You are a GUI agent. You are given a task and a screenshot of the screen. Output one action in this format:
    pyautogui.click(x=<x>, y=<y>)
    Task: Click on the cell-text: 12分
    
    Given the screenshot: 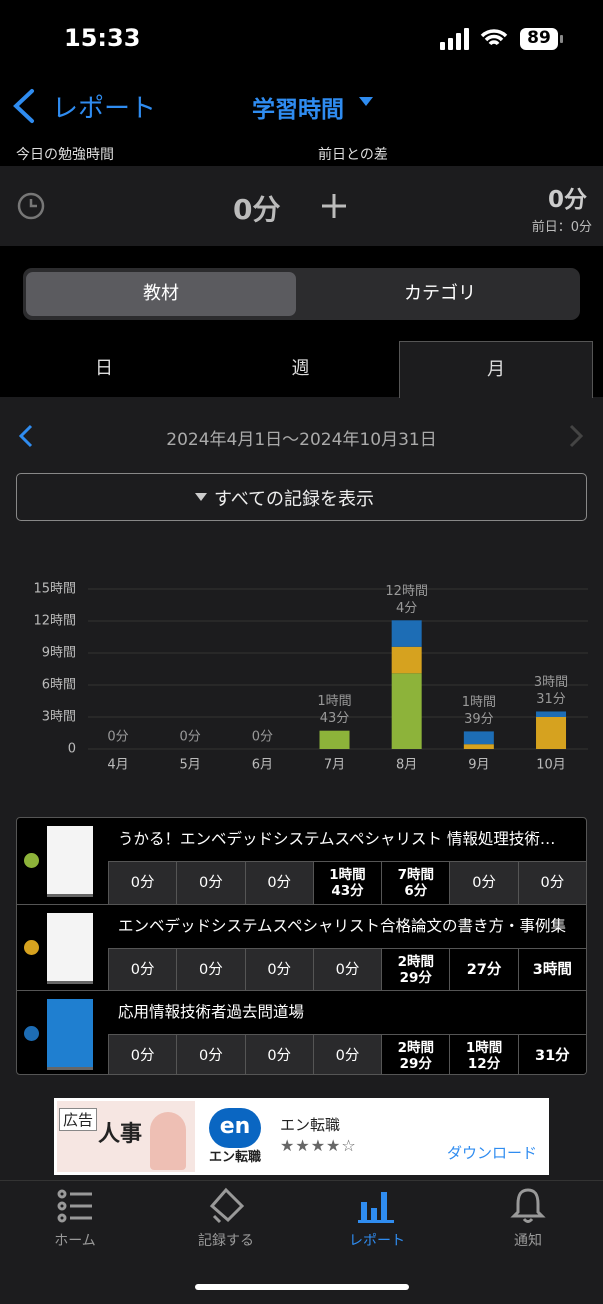 What is the action you would take?
    pyautogui.click(x=484, y=1064)
    